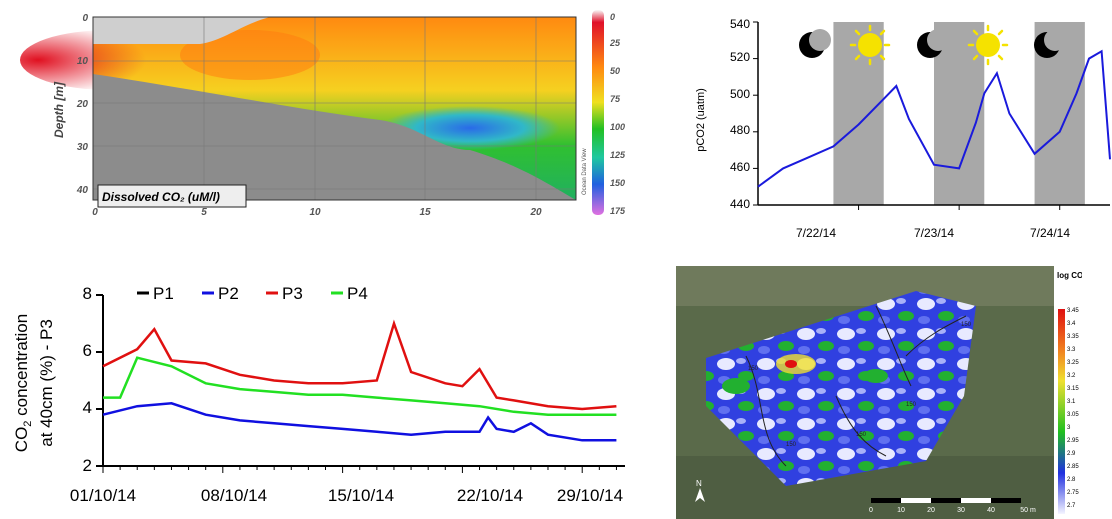 The image size is (1112, 519). I want to click on depth-tick-20: 20, so click(82, 104).